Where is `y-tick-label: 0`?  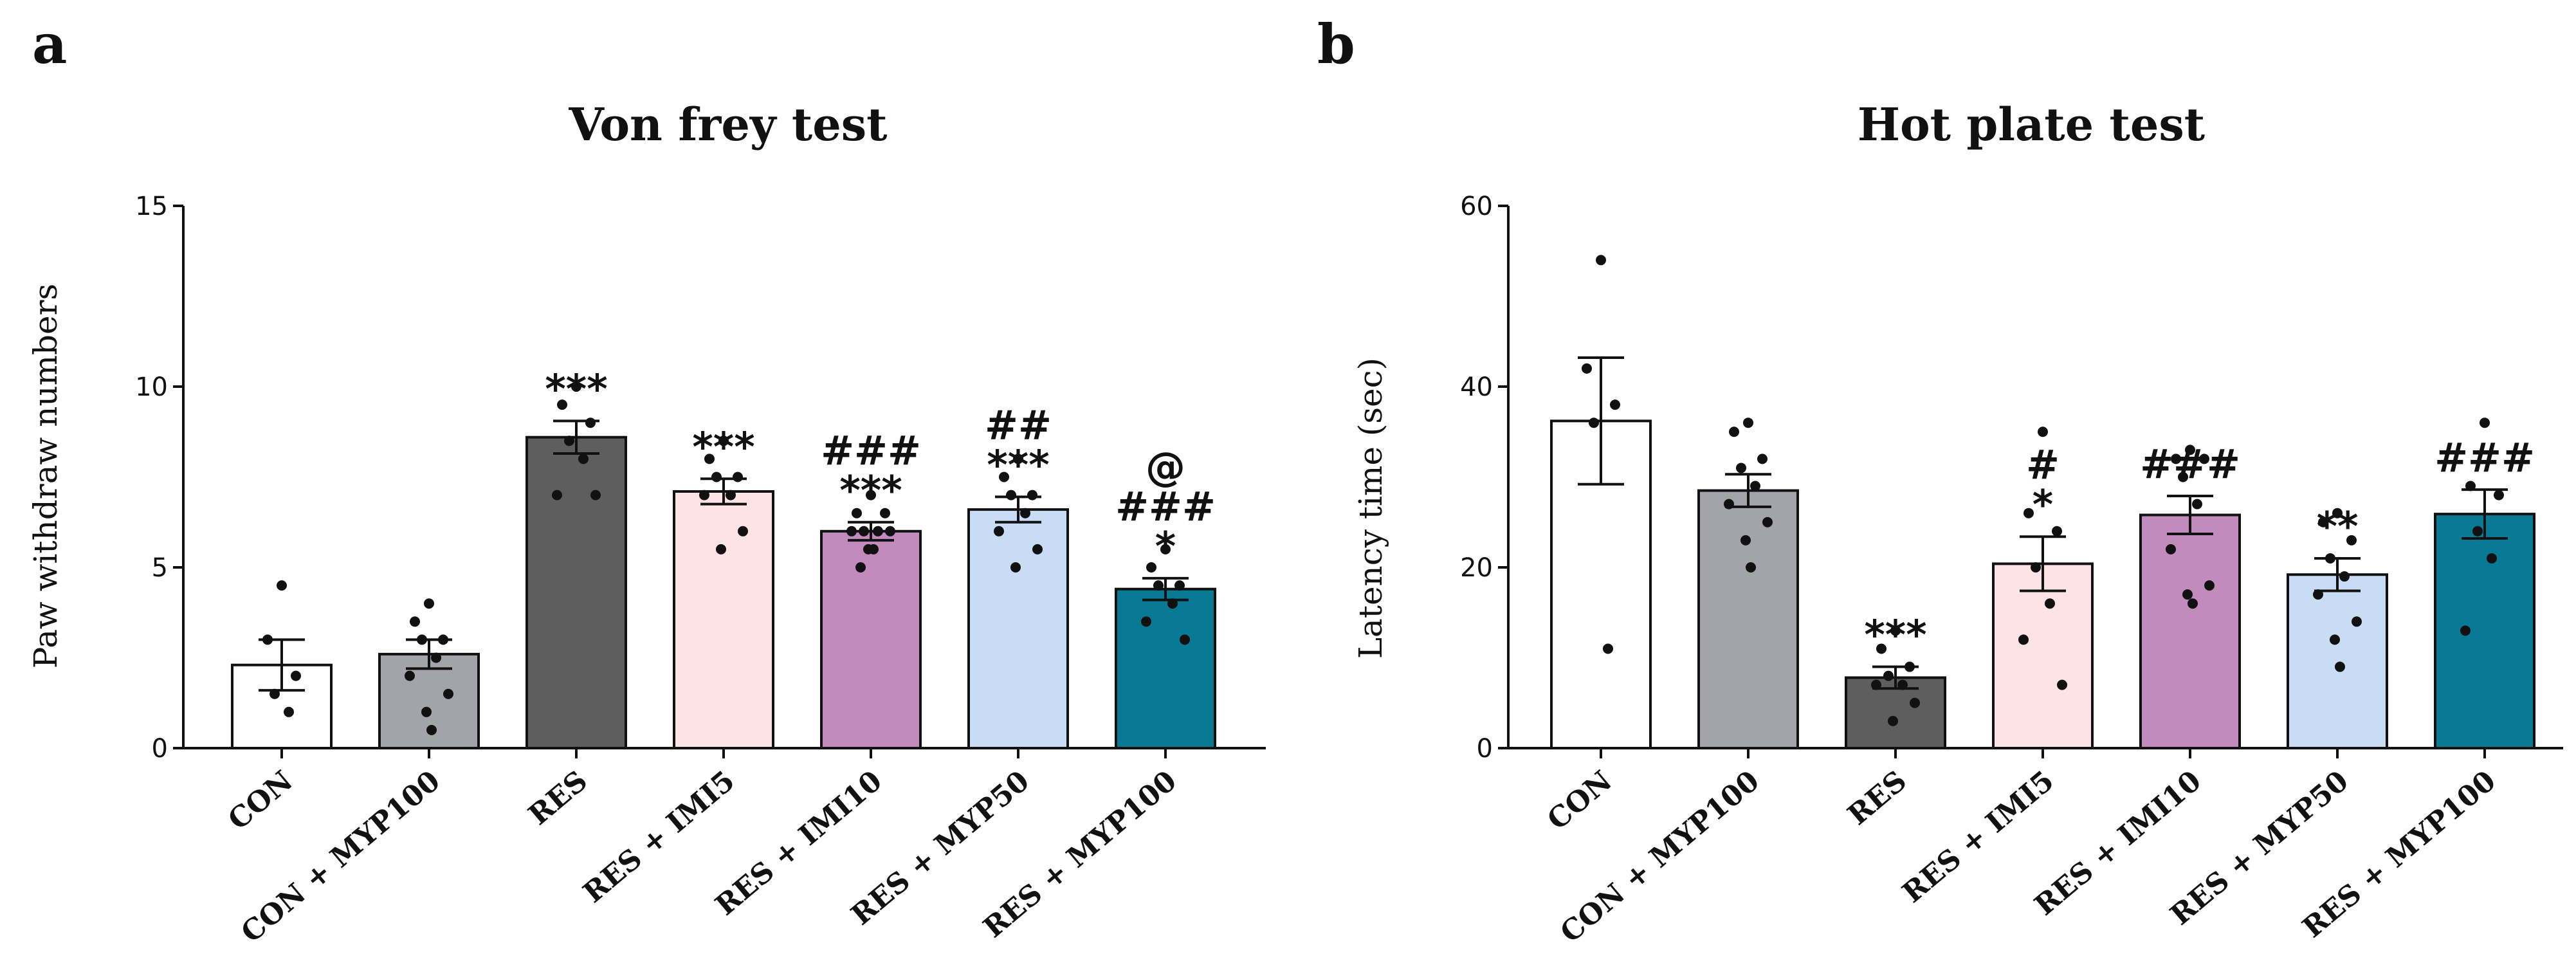
y-tick-label: 0 is located at coordinates (1485, 749).